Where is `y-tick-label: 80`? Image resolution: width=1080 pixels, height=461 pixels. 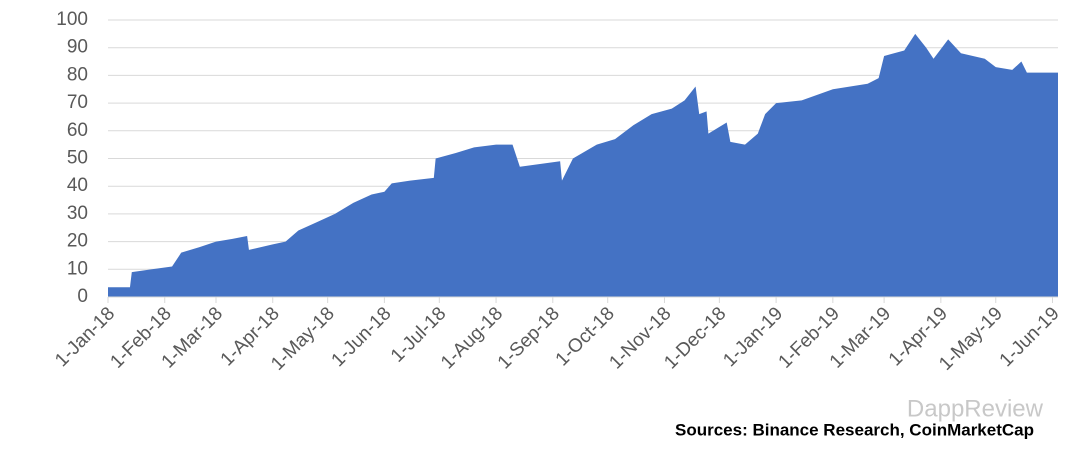
y-tick-label: 80 is located at coordinates (77, 74).